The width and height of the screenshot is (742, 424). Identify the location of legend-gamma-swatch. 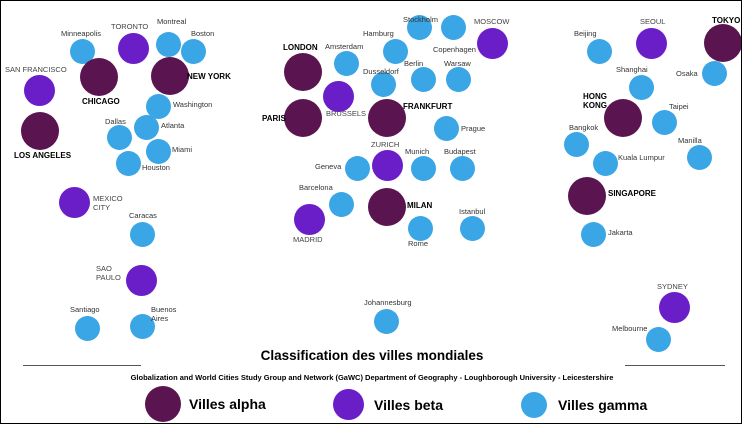
(534, 405).